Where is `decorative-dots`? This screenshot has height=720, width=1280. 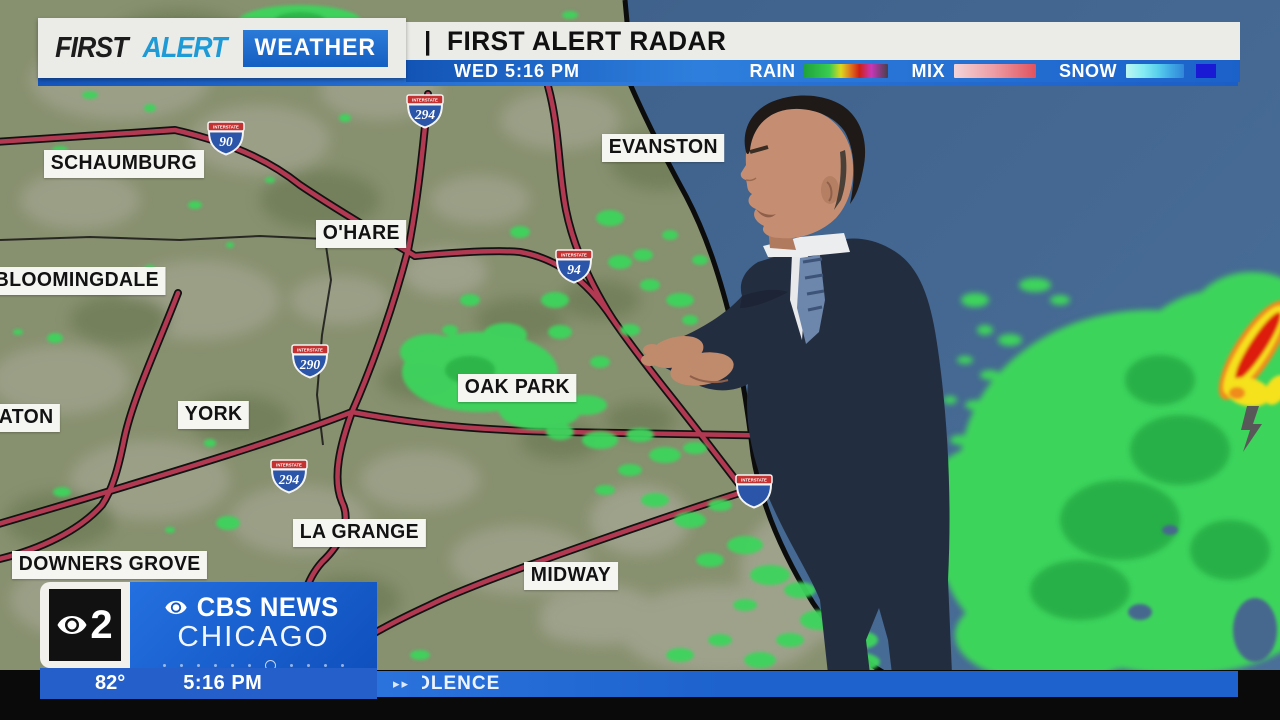 decorative-dots is located at coordinates (253, 664).